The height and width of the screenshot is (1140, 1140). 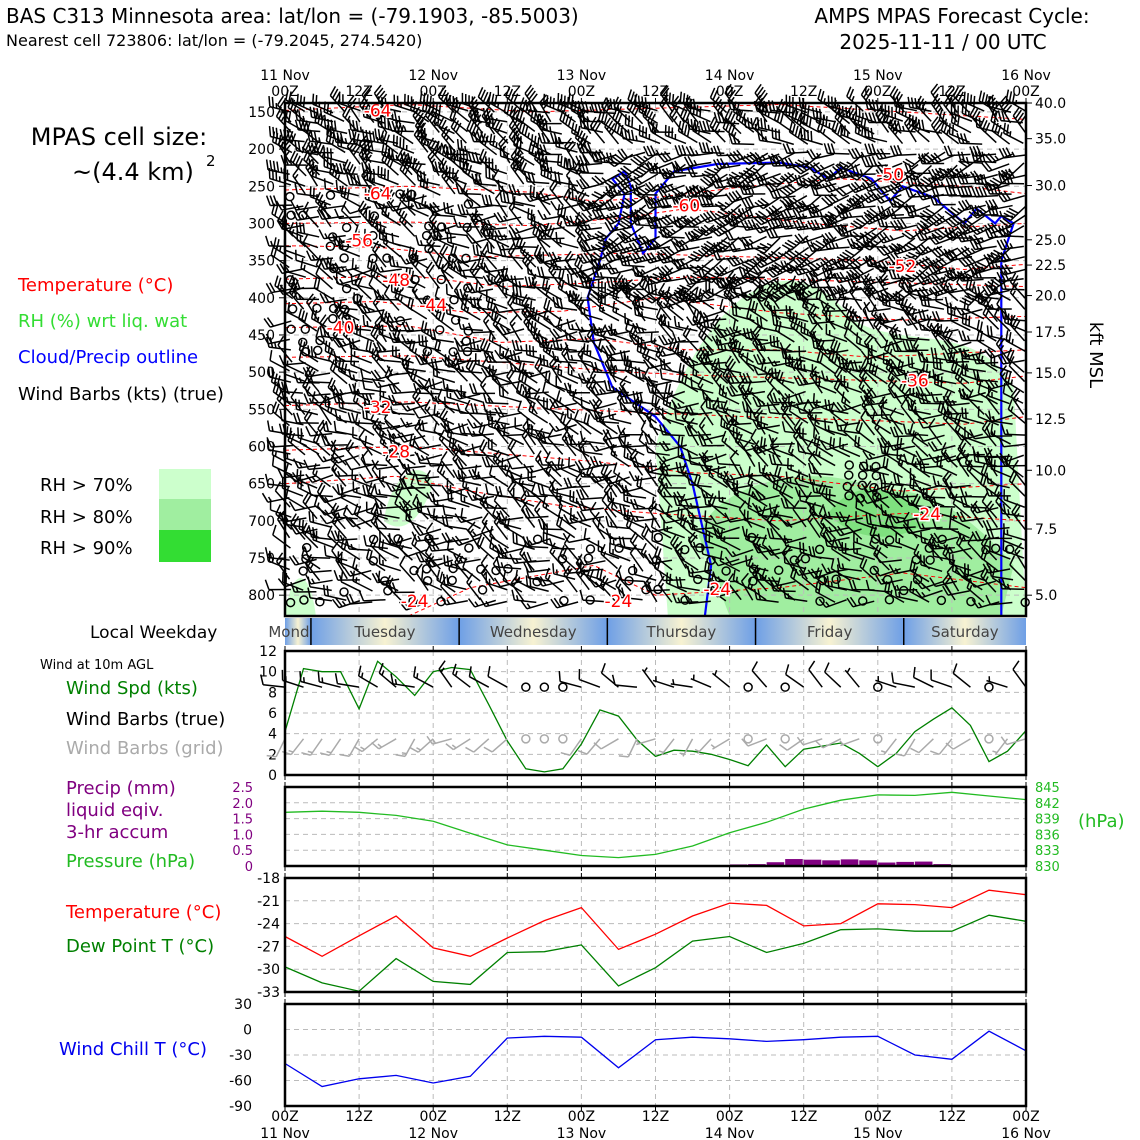 I want to click on legend-wind: Wind Barbs (kts) (true), so click(x=121, y=394).